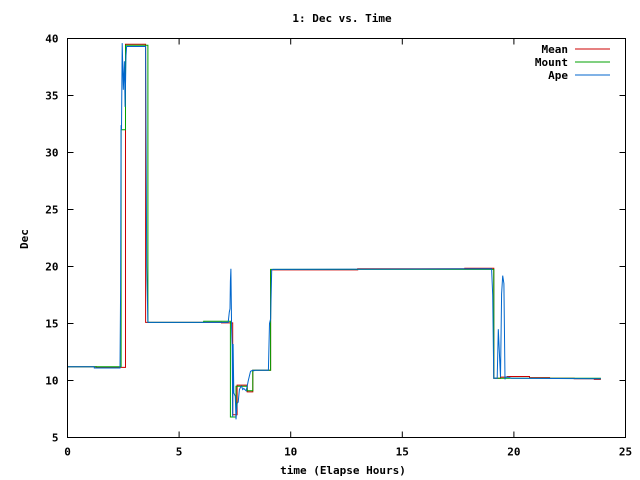 This screenshot has width=640, height=480. Describe the element at coordinates (51, 324) in the screenshot. I see `y-tick-label: 15` at that location.